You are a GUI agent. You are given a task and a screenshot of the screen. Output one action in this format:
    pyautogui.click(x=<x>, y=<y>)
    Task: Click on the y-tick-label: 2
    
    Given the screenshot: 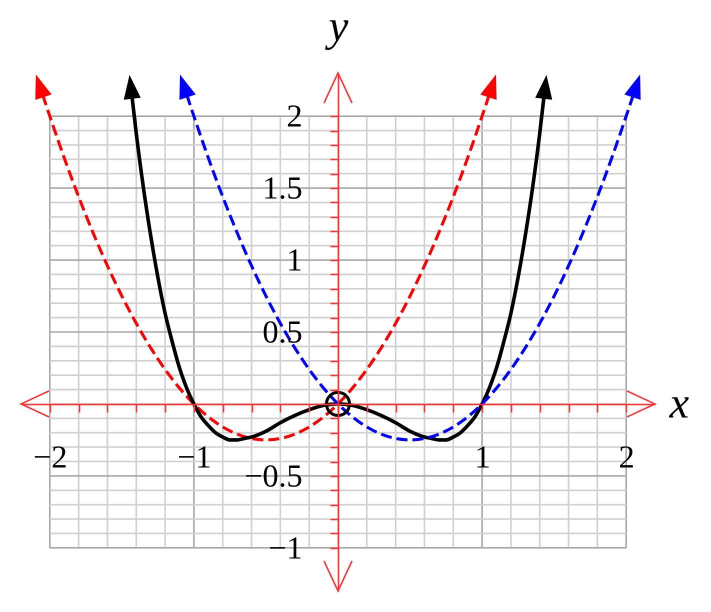 What is the action you would take?
    pyautogui.click(x=294, y=116)
    